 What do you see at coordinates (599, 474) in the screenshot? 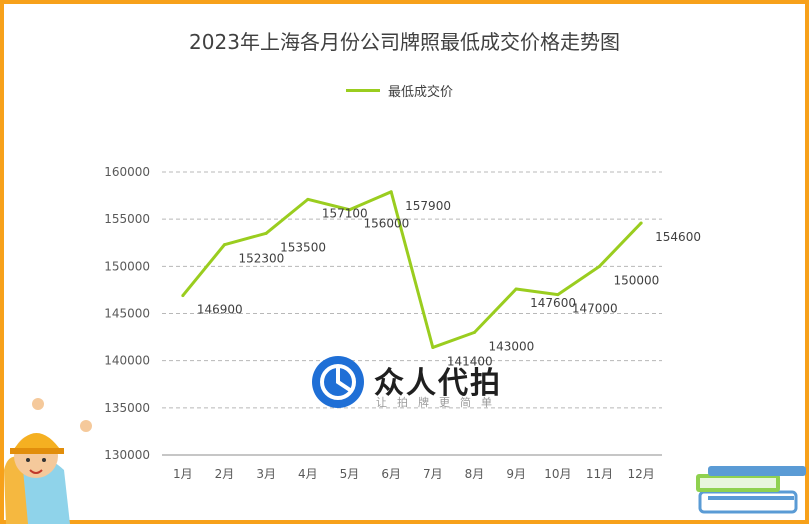
I see `x-tick-label: 11月` at bounding box center [599, 474].